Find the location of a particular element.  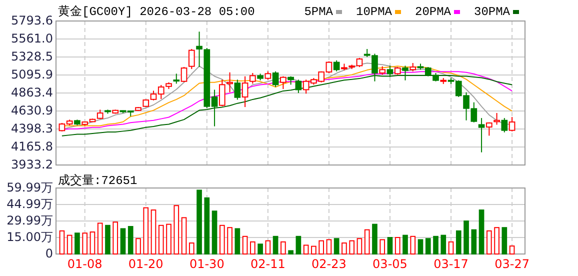

y-tick-label: 59.99万 is located at coordinates (29, 187).